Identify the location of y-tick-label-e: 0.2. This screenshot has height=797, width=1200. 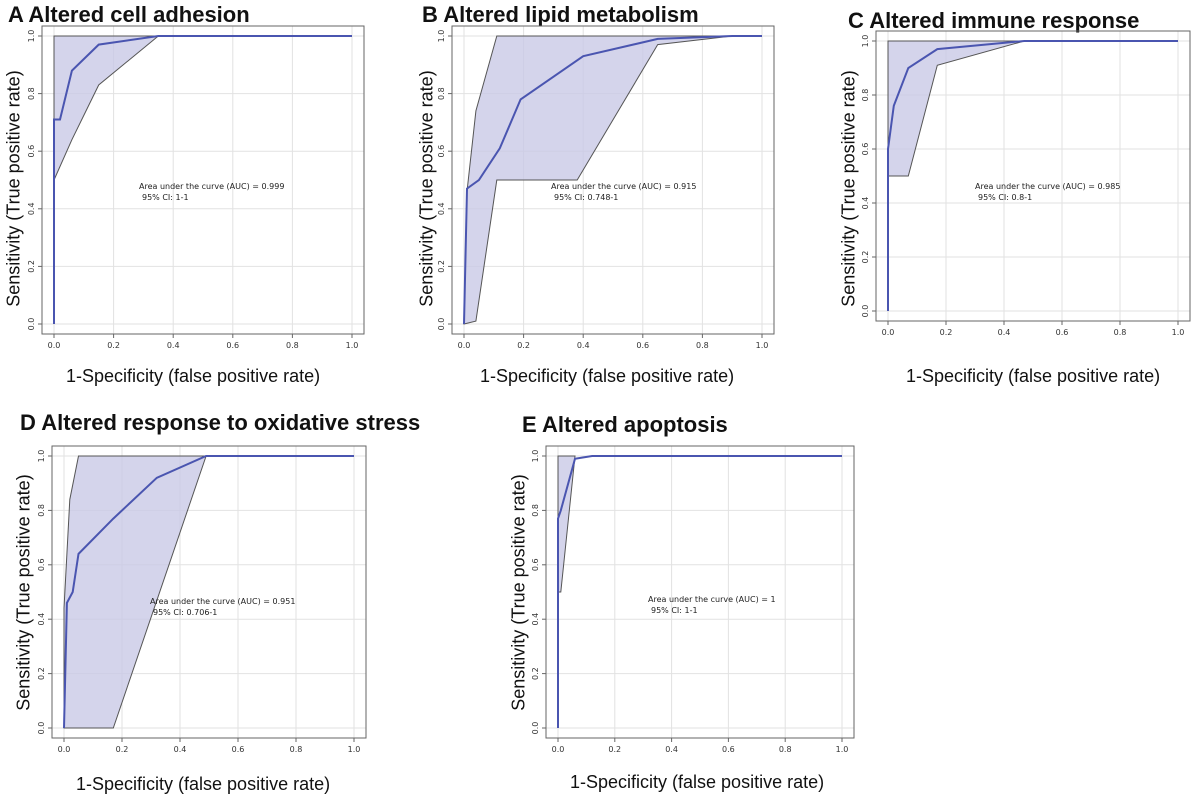
(535, 673).